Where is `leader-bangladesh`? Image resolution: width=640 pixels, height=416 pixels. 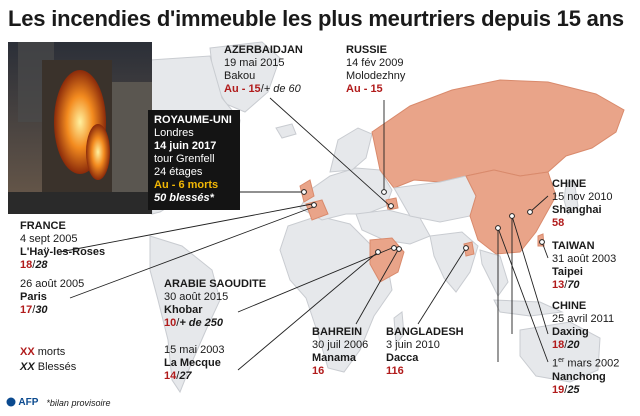
leader-bangladesh is located at coordinates (442, 286).